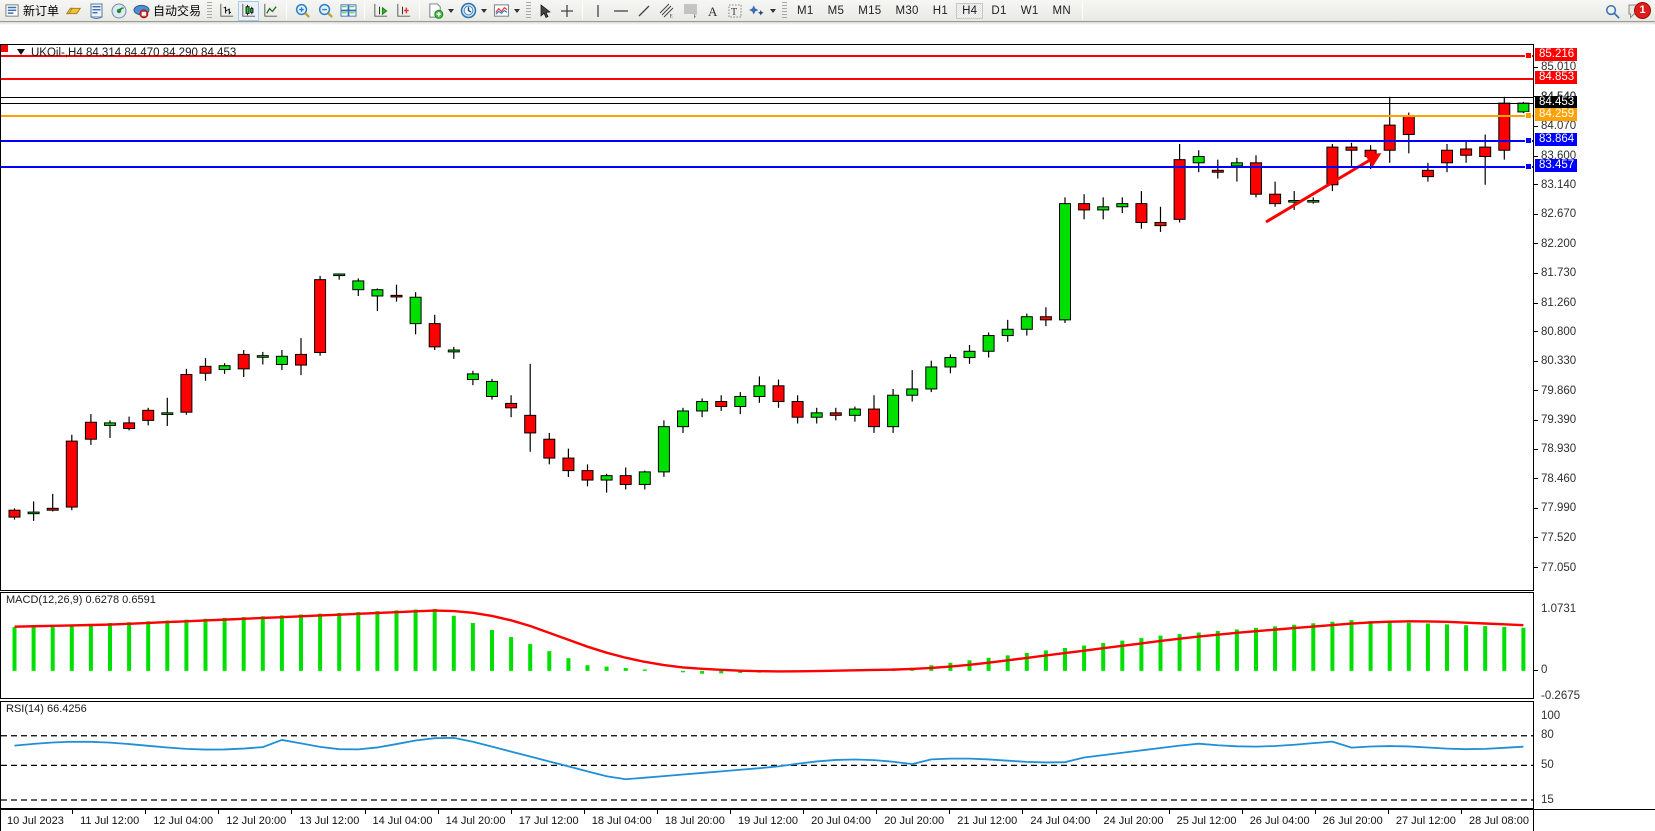 This screenshot has width=1655, height=831. I want to click on zoom-in-icon, so click(302, 10).